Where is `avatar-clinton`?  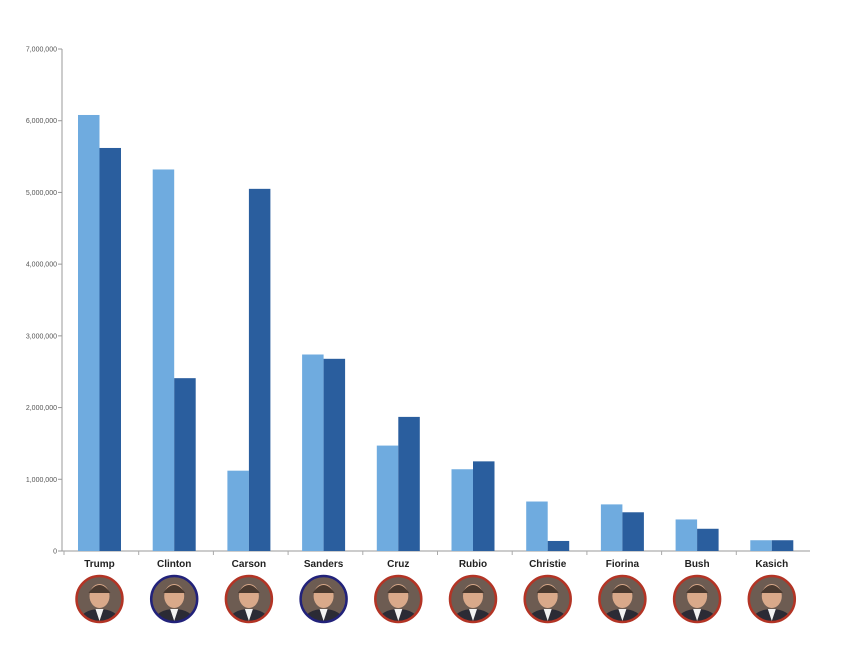 avatar-clinton is located at coordinates (174, 604).